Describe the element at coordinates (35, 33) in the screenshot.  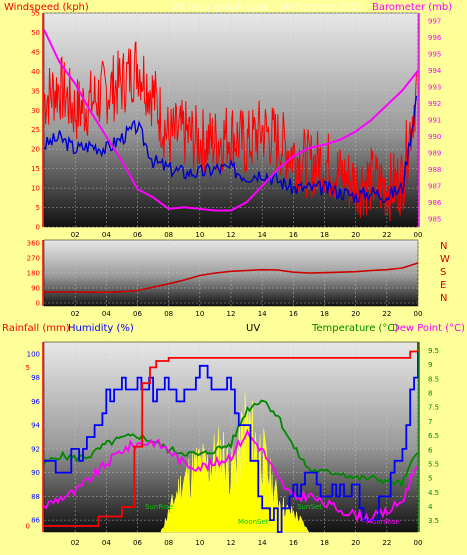
I see `top-y-left-tick: 50` at that location.